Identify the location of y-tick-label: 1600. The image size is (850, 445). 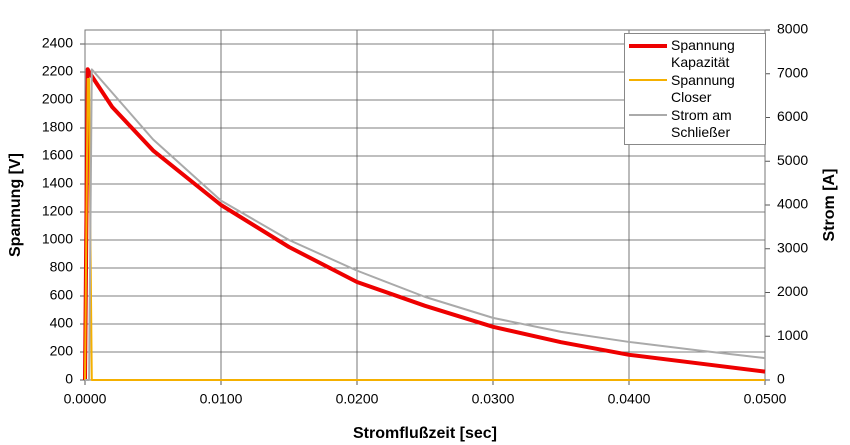
(57, 155).